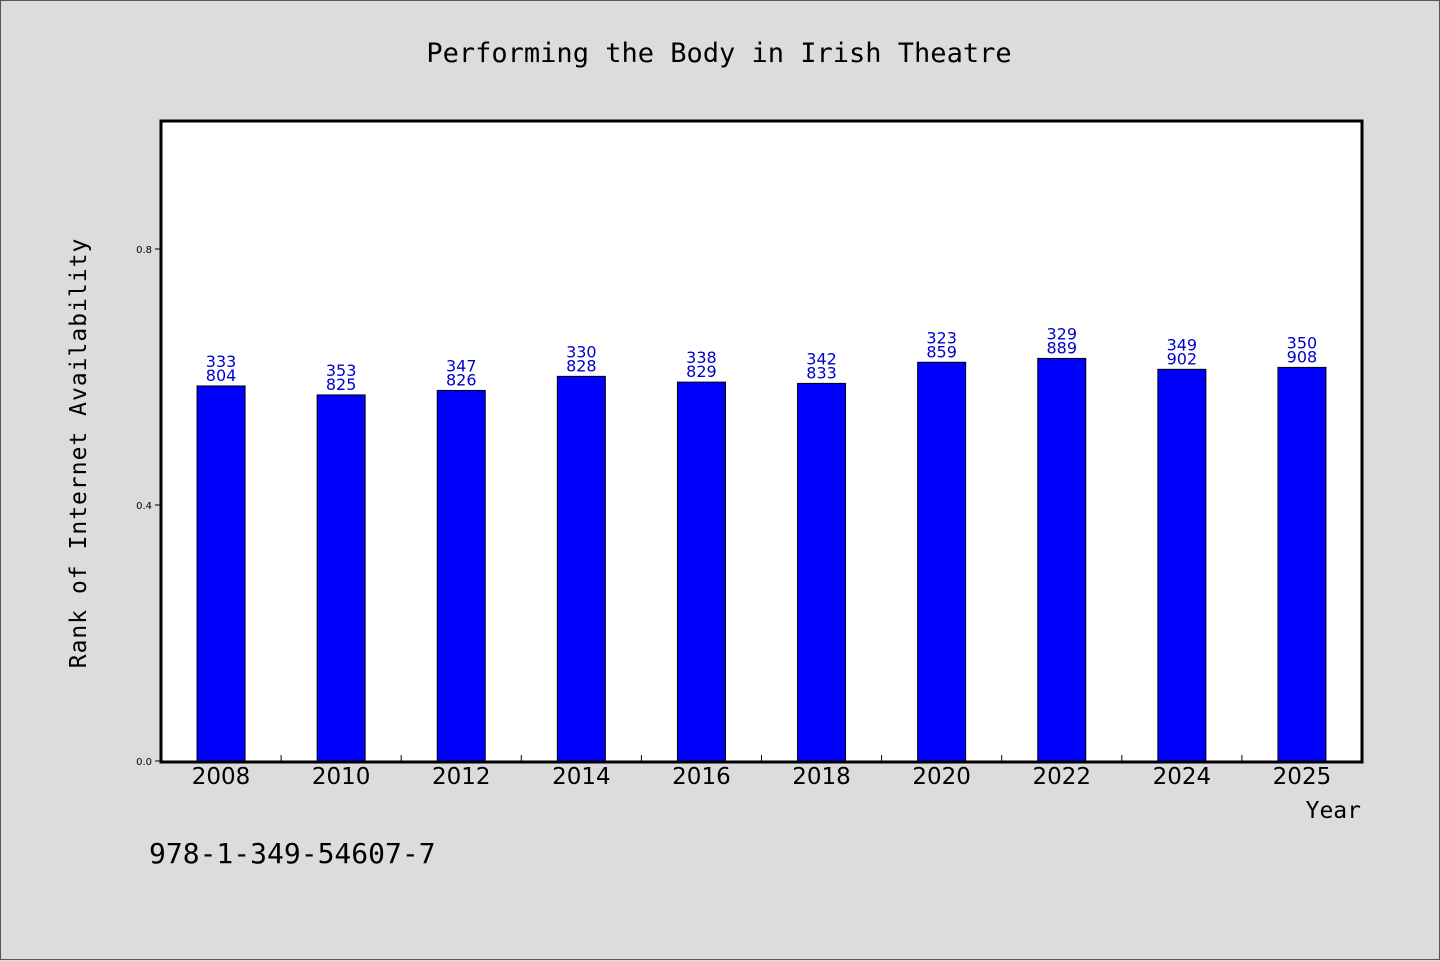  Describe the element at coordinates (1061, 333) in the screenshot. I see `data-label-top-2022: 329` at that location.